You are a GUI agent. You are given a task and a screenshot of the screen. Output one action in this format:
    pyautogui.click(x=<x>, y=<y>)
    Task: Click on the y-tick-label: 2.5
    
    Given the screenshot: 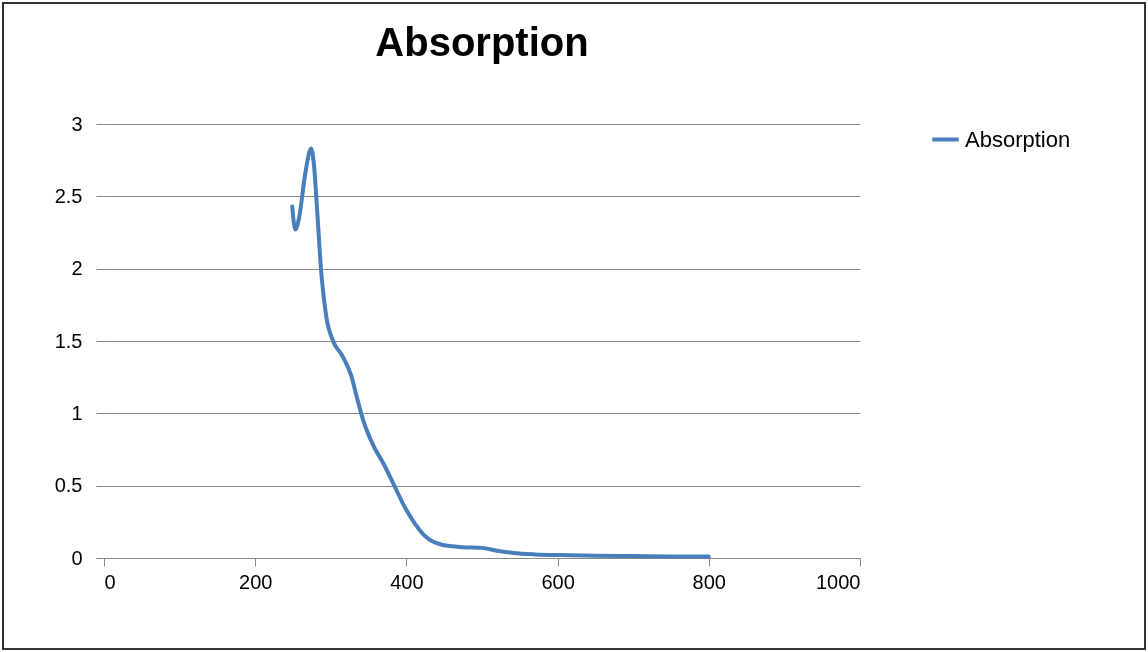 What is the action you would take?
    pyautogui.click(x=68, y=195)
    